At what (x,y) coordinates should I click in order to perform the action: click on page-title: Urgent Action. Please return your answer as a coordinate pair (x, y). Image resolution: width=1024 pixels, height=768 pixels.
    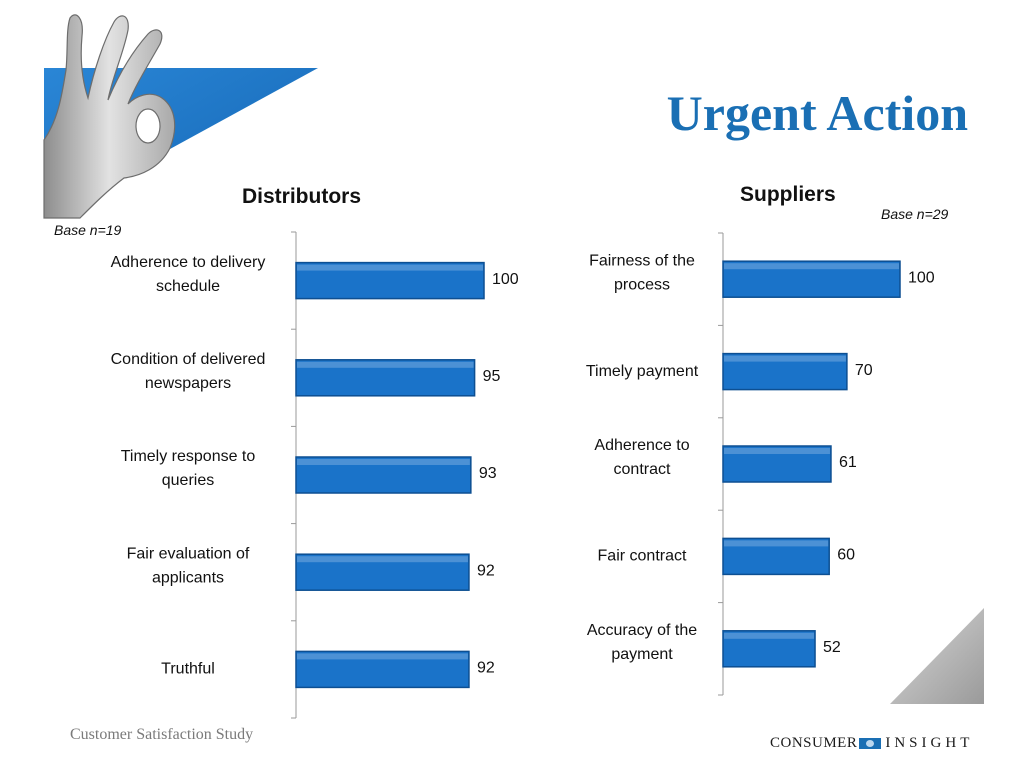
    Looking at the image, I should click on (817, 113).